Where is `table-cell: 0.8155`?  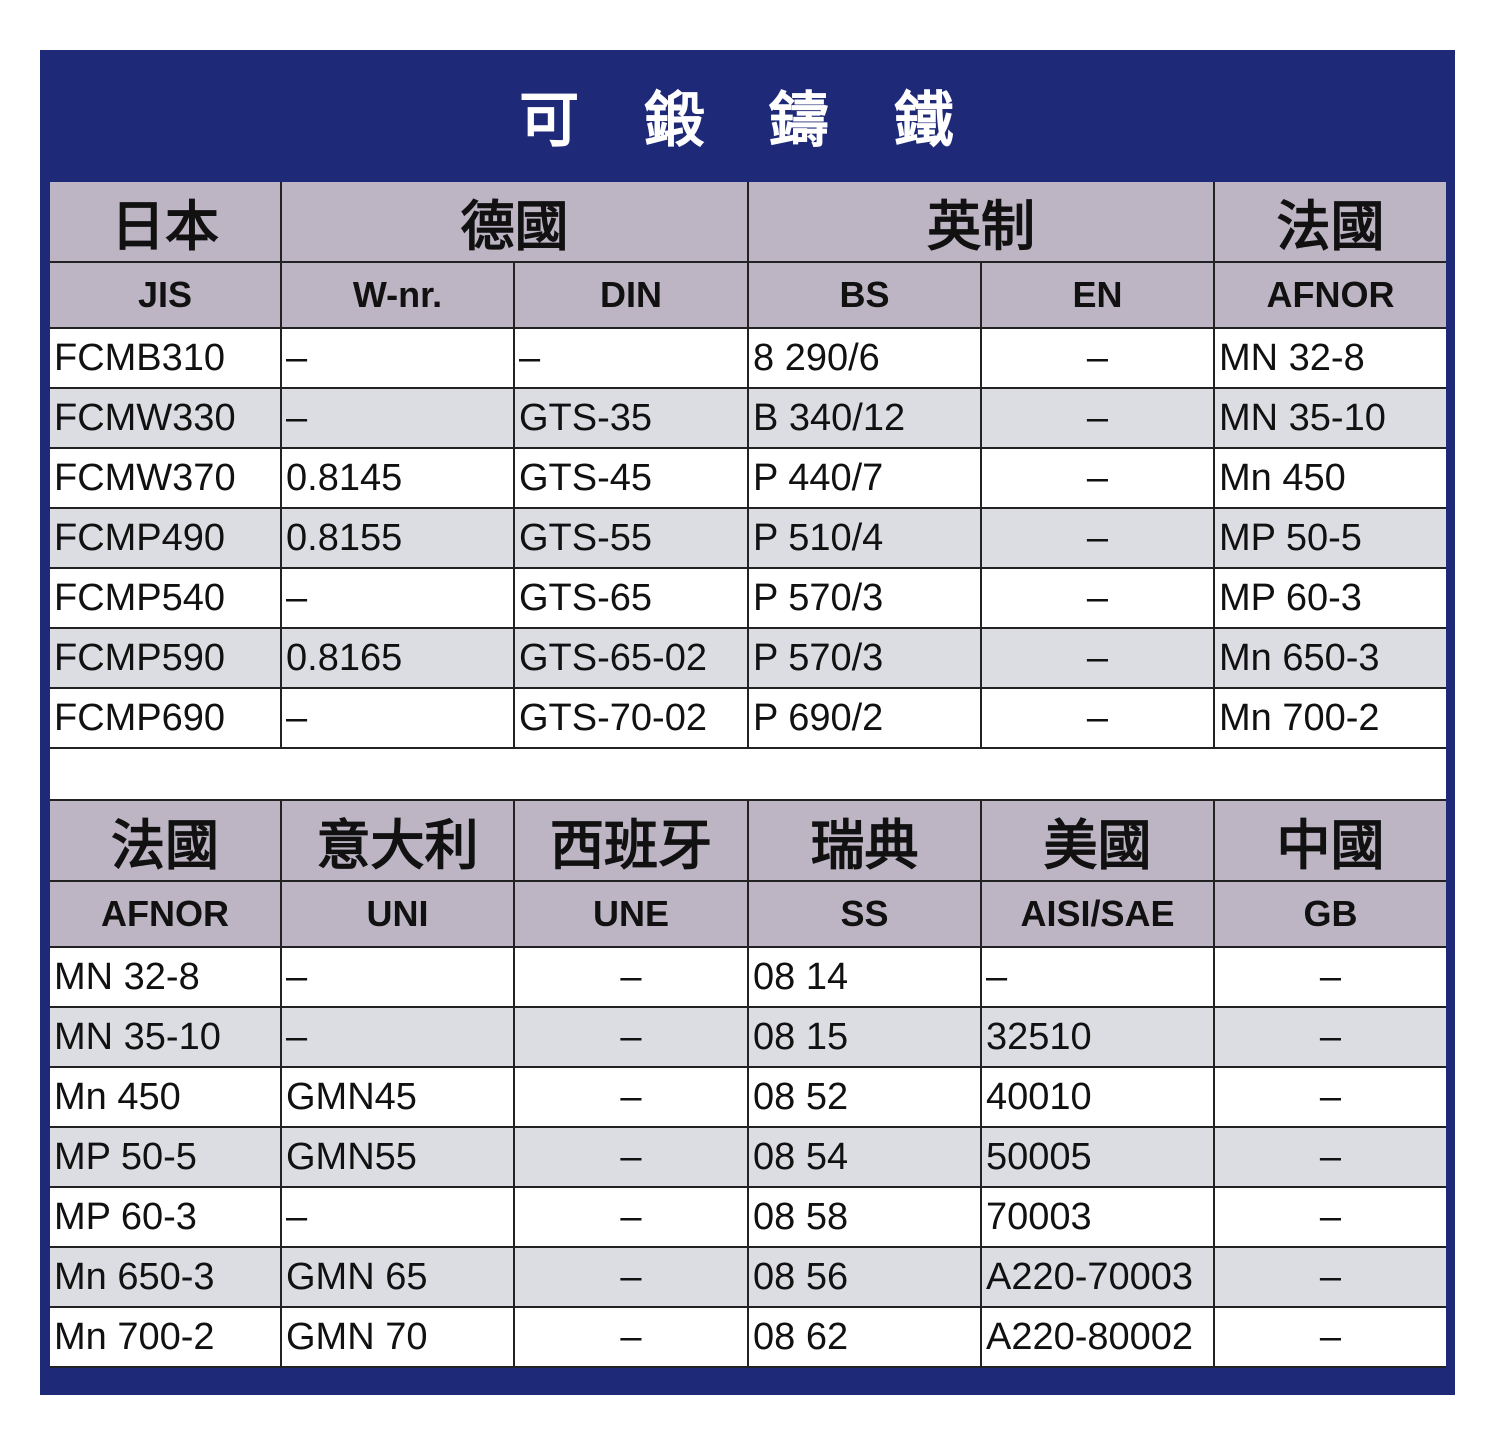 table-cell: 0.8155 is located at coordinates (397, 538).